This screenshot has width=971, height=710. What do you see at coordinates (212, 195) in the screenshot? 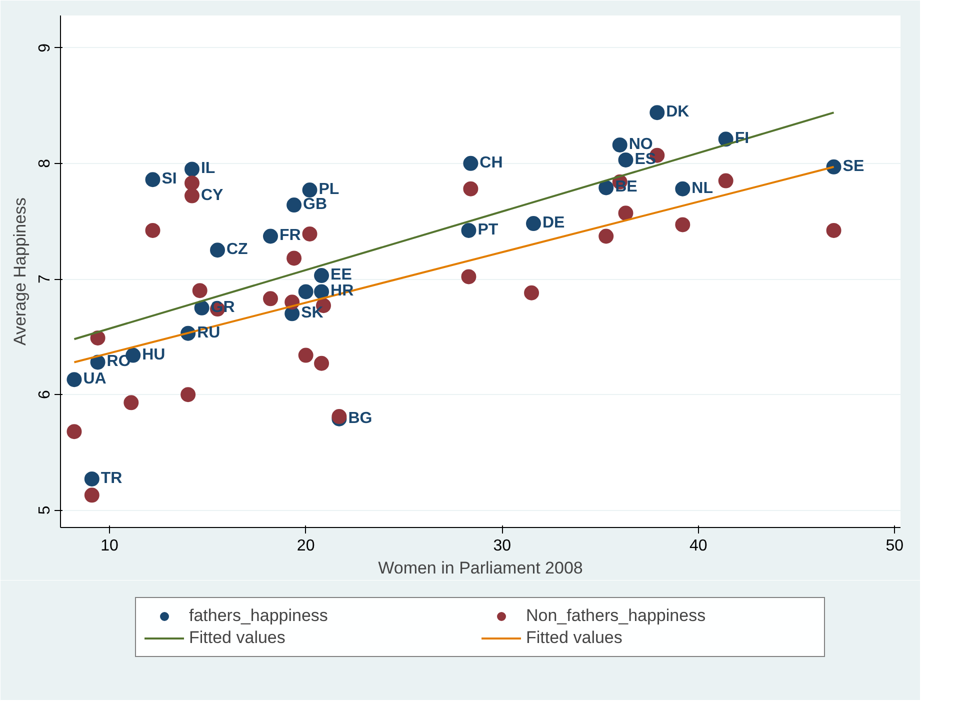
I see `annotation: CY` at bounding box center [212, 195].